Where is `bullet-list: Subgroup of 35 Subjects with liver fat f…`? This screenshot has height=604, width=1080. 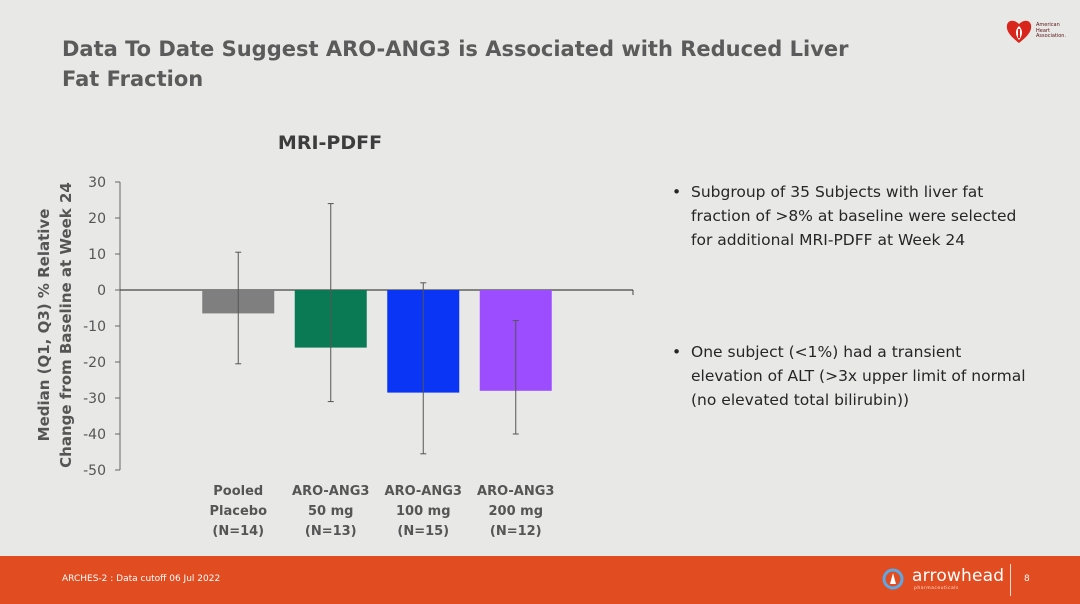 bullet-list: Subgroup of 35 Subjects with liver fat f… is located at coordinates (852, 296).